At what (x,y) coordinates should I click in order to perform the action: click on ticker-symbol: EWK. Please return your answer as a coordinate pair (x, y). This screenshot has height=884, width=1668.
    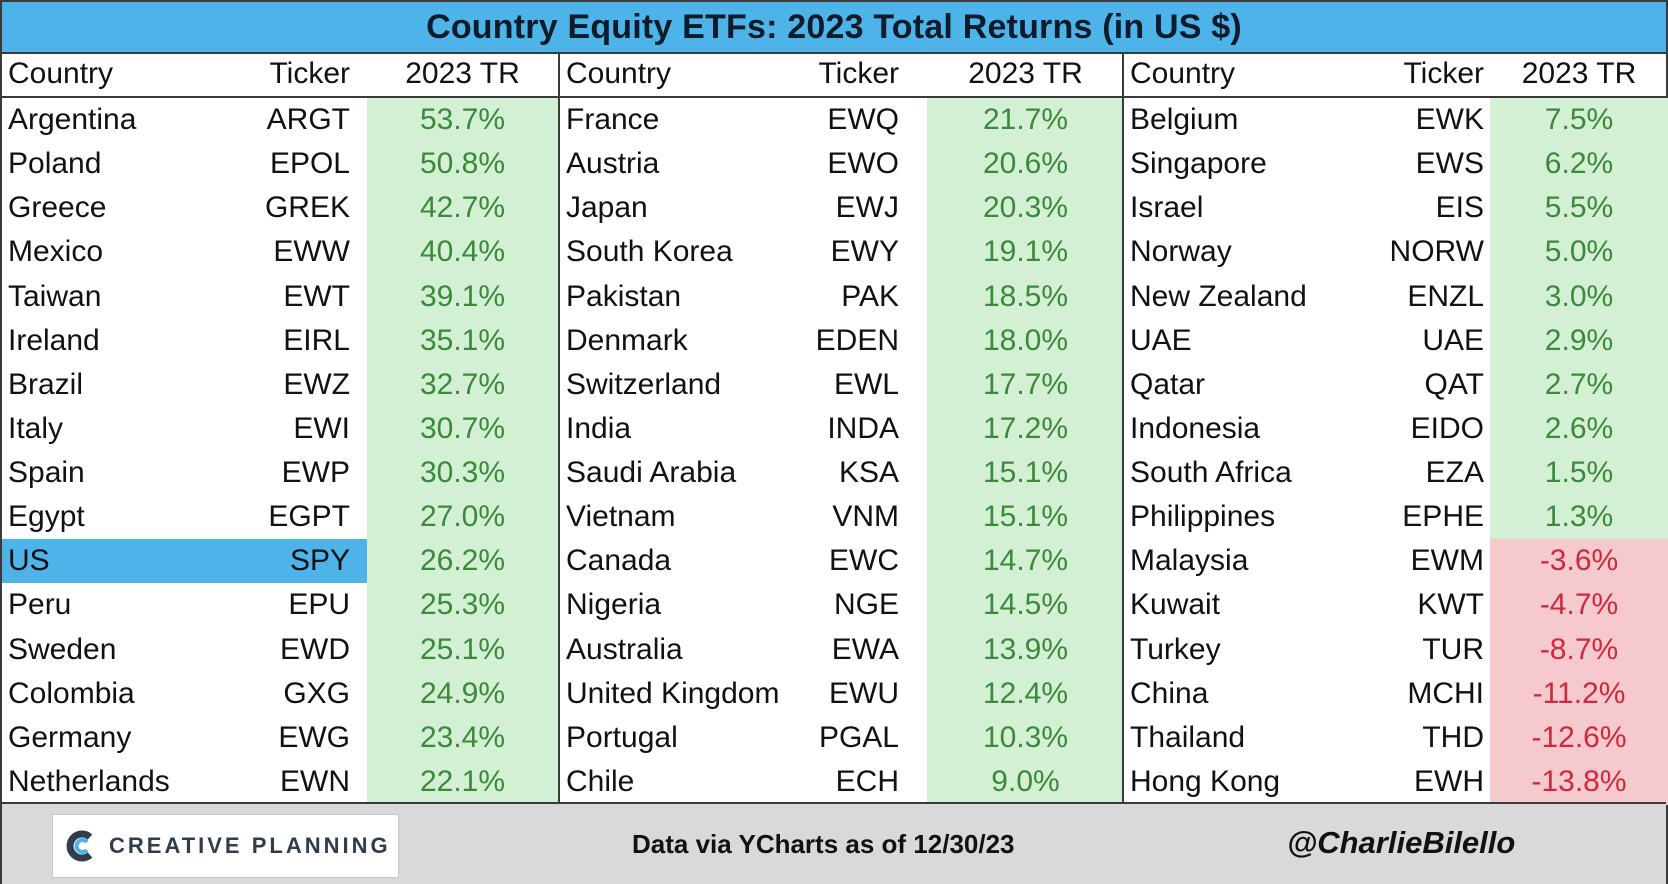
    Looking at the image, I should click on (1449, 119).